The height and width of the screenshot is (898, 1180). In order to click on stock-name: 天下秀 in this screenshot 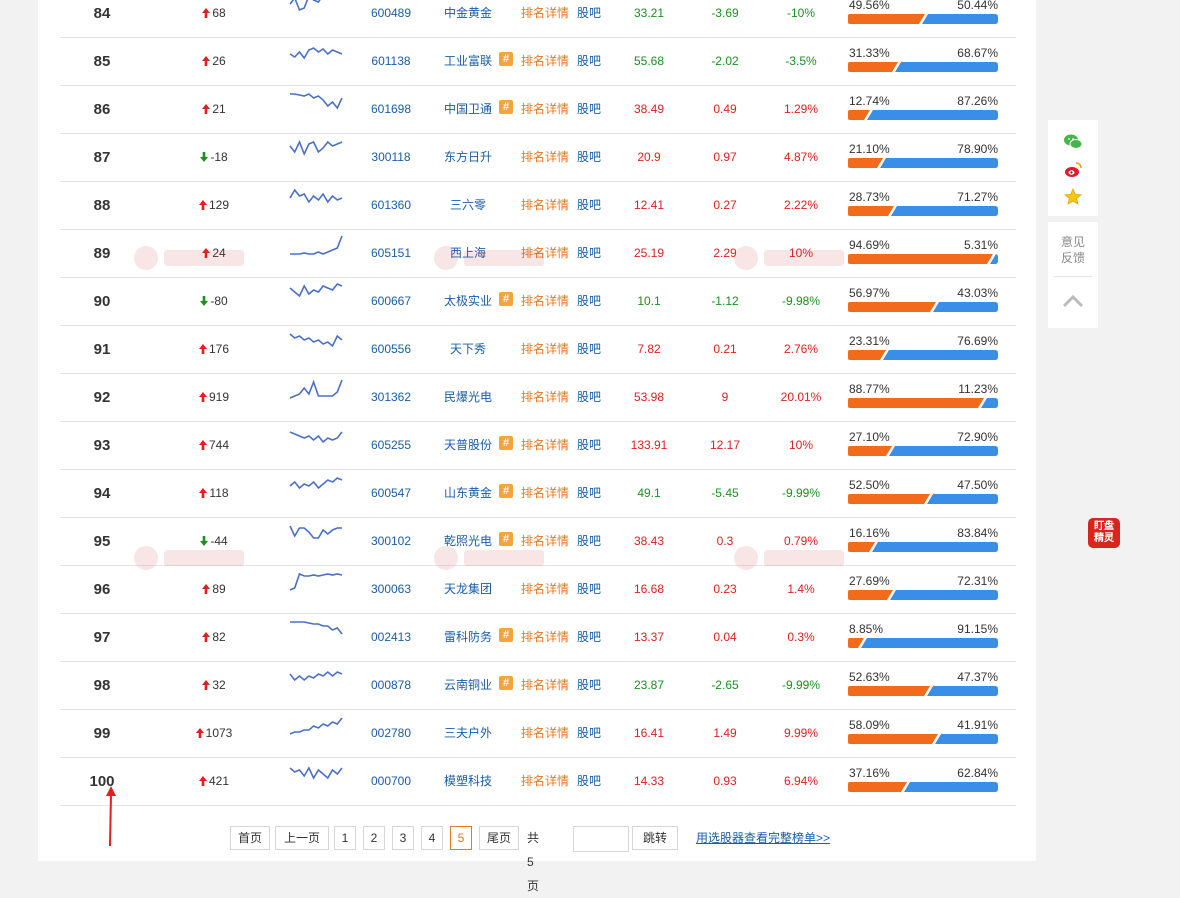, I will do `click(467, 349)`.